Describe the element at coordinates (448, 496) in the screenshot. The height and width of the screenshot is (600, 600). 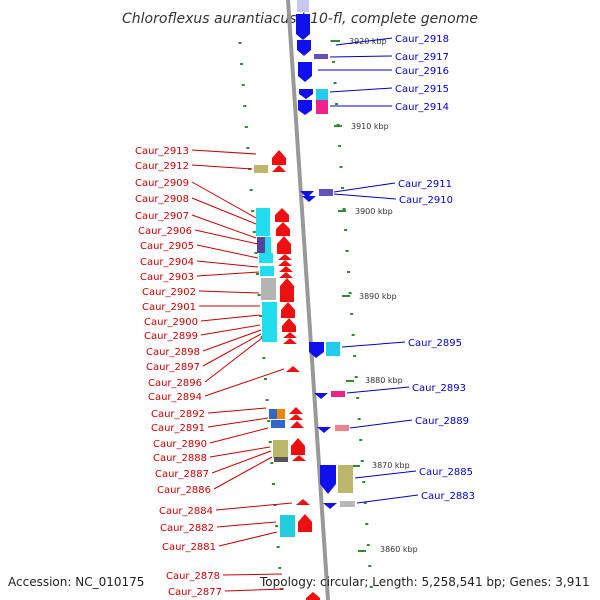
I see `gene-label-caur-2883: Caur_2883` at that location.